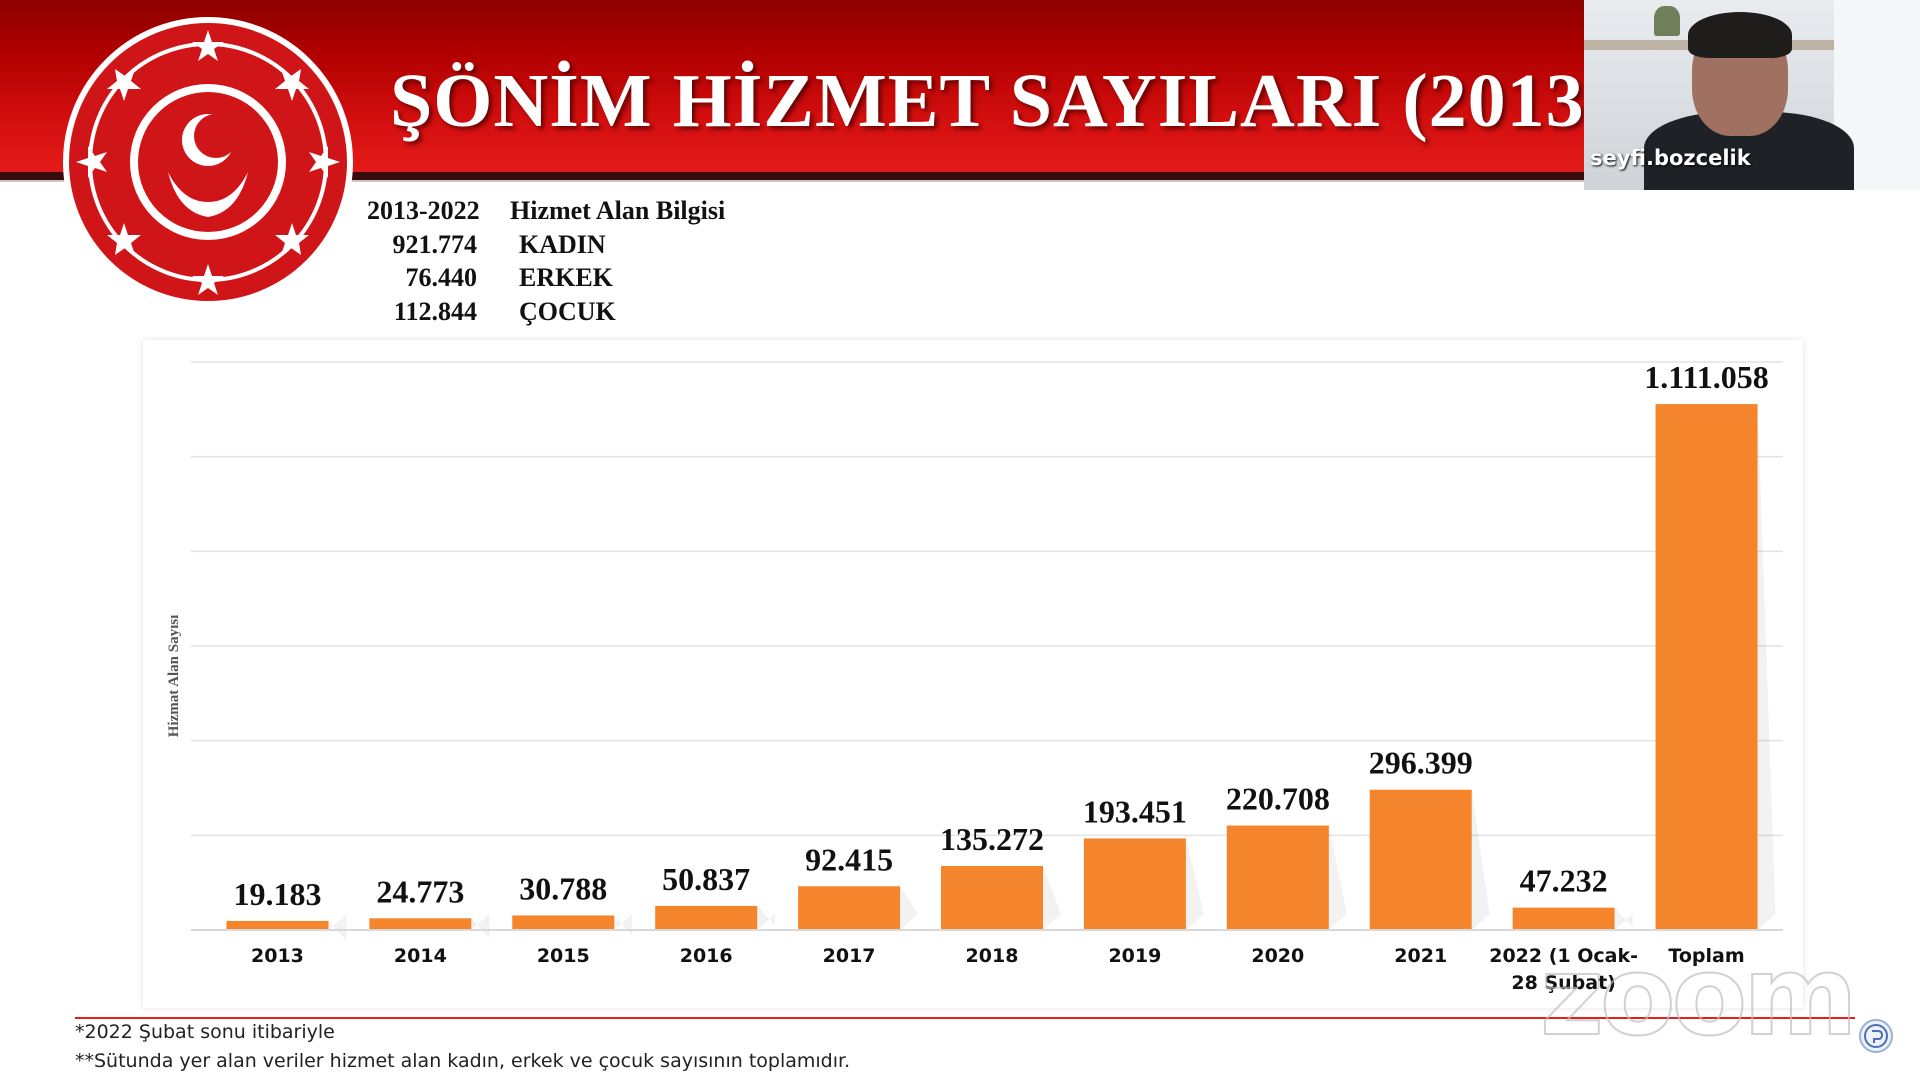 This screenshot has height=1080, width=1920. I want to click on info-header-label: Hizmet Alan Bilgisi, so click(618, 210).